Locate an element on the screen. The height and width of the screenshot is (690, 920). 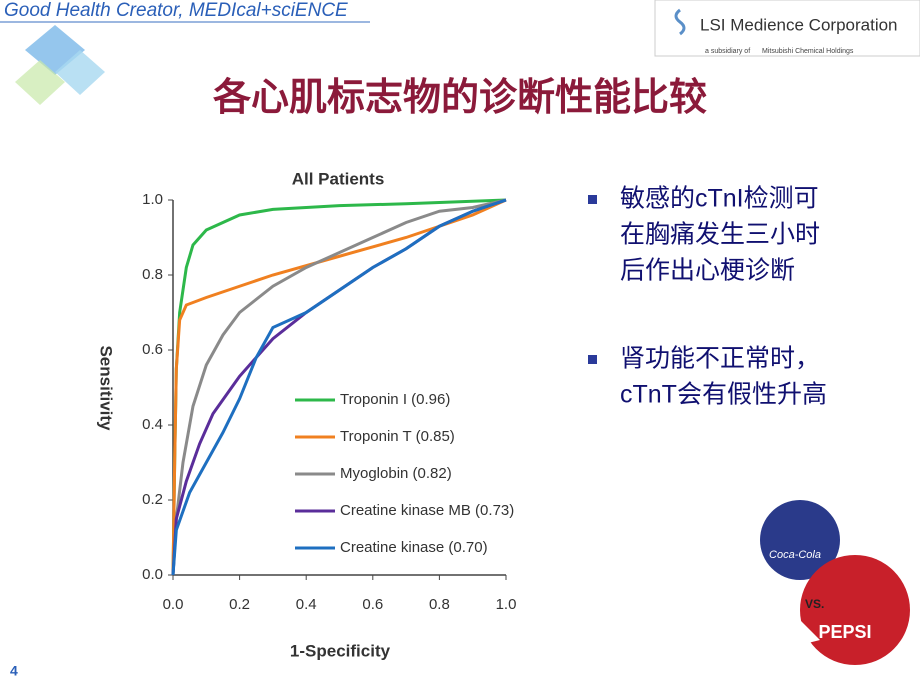
legend-label: Creatine kinase MB (0.73) is located at coordinates (427, 510).